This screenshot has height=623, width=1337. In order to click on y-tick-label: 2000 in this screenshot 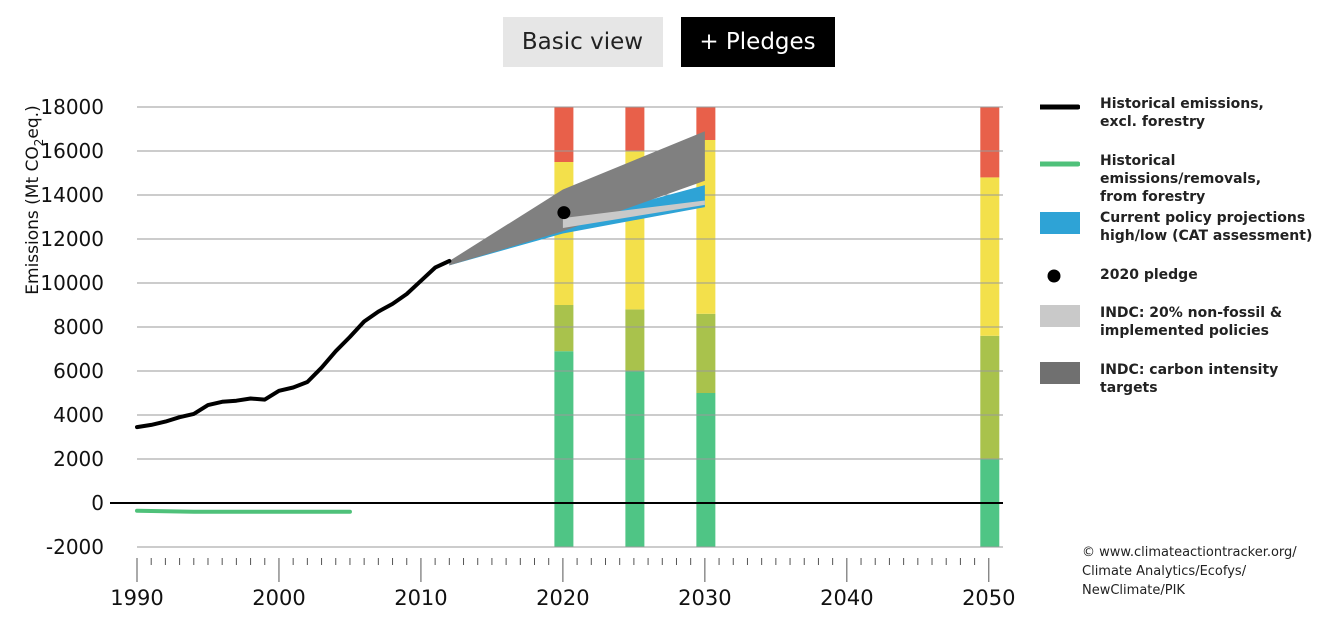, I will do `click(78, 459)`.